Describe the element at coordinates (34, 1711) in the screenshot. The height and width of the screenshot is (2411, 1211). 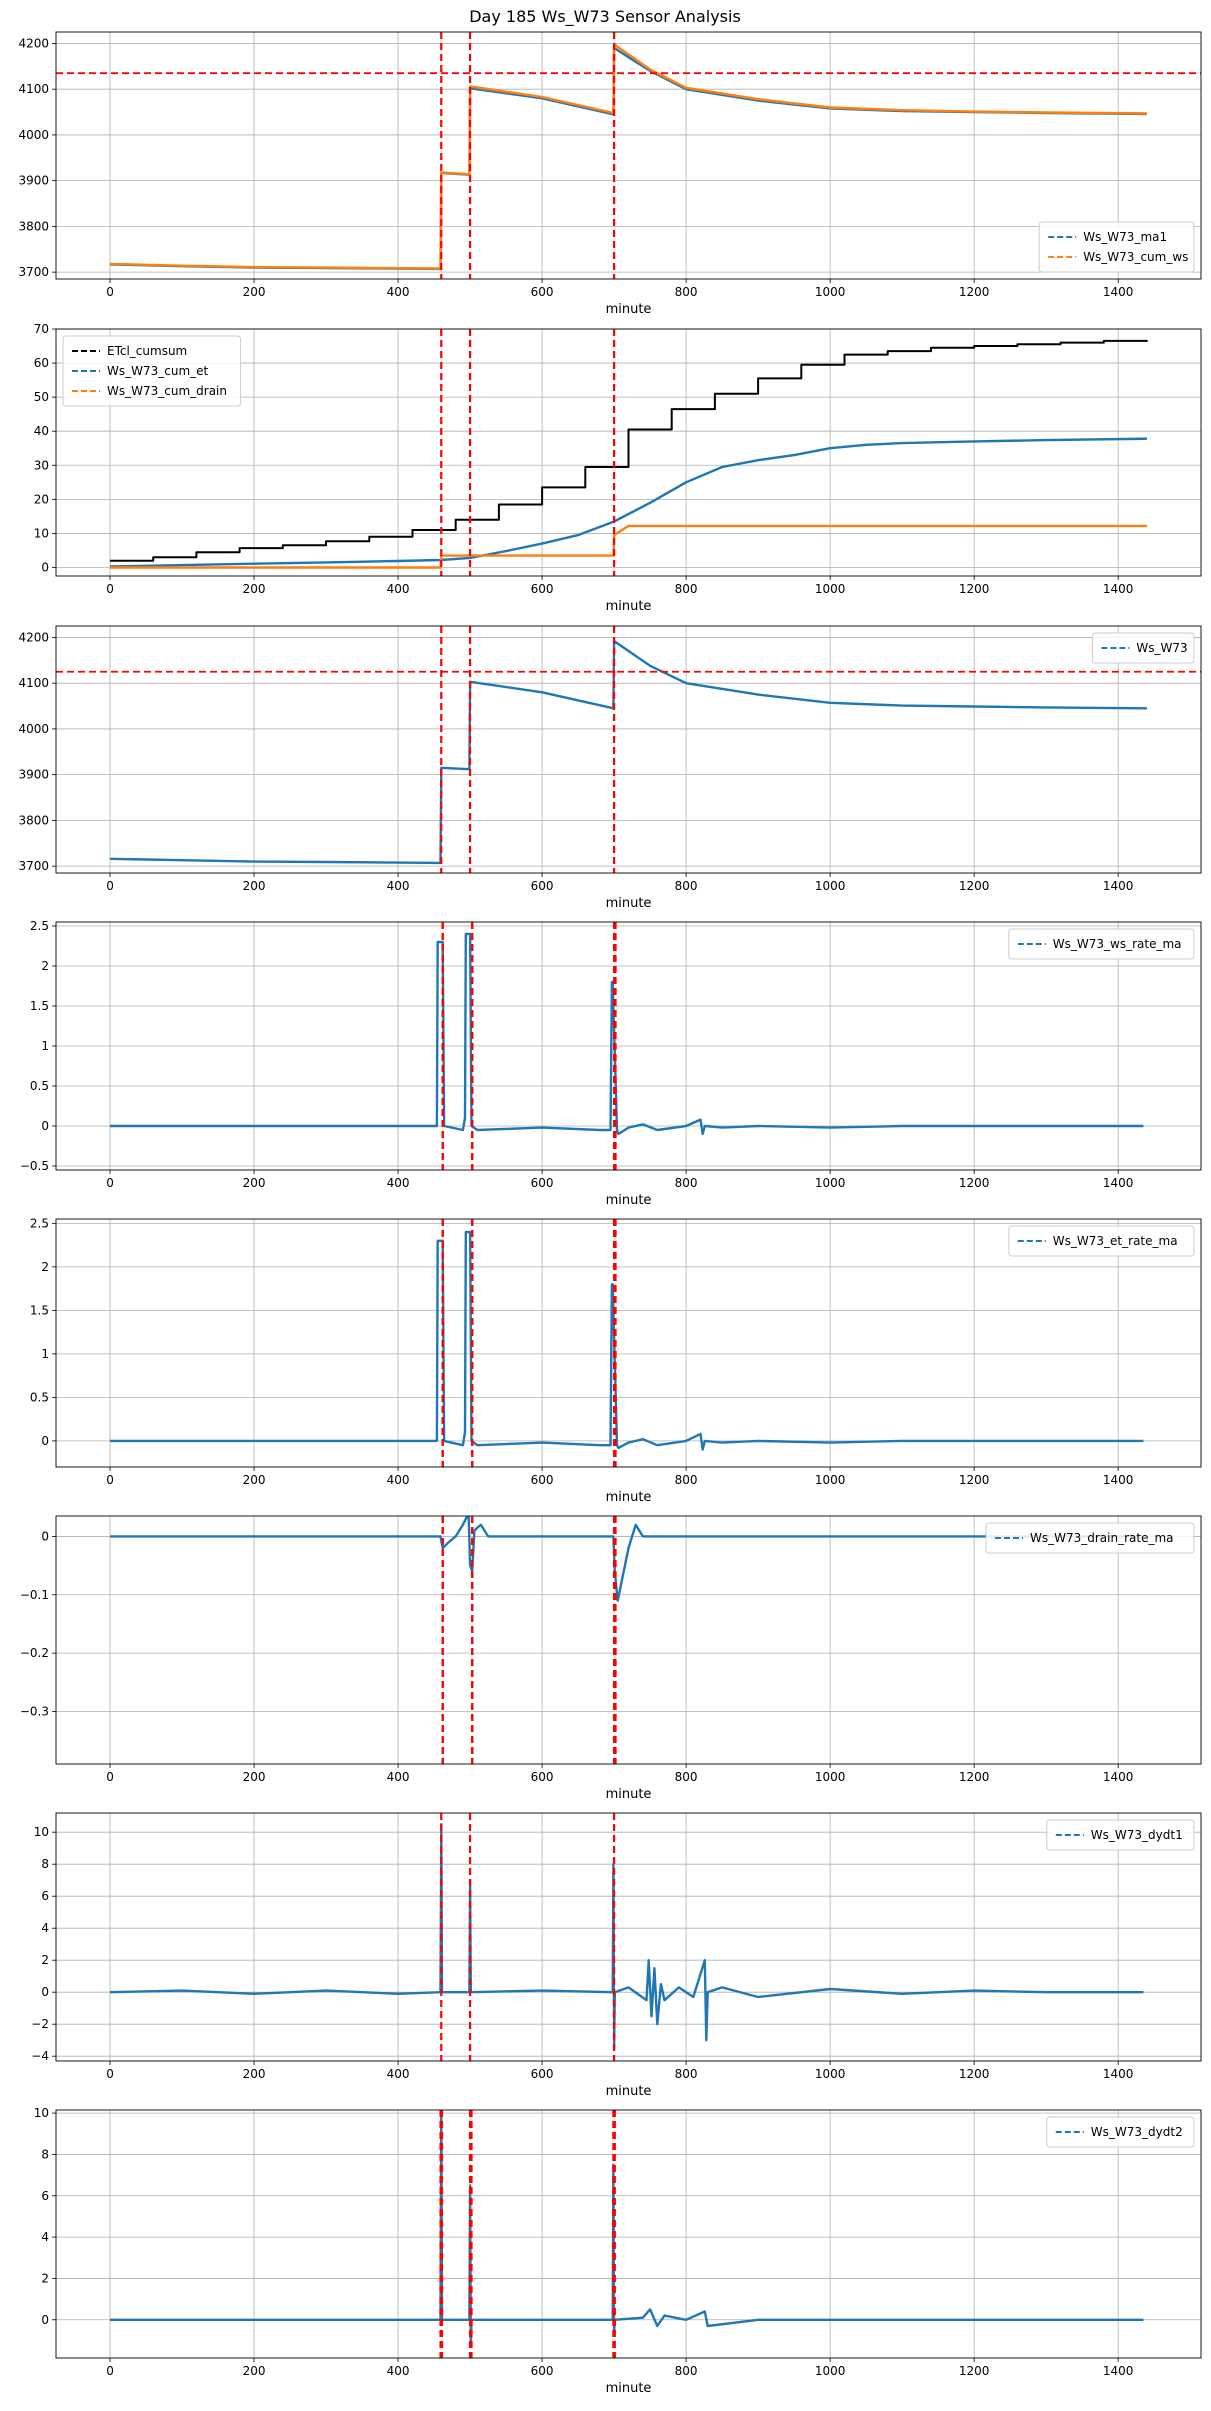
I see `y-tick-label: −0.3` at that location.